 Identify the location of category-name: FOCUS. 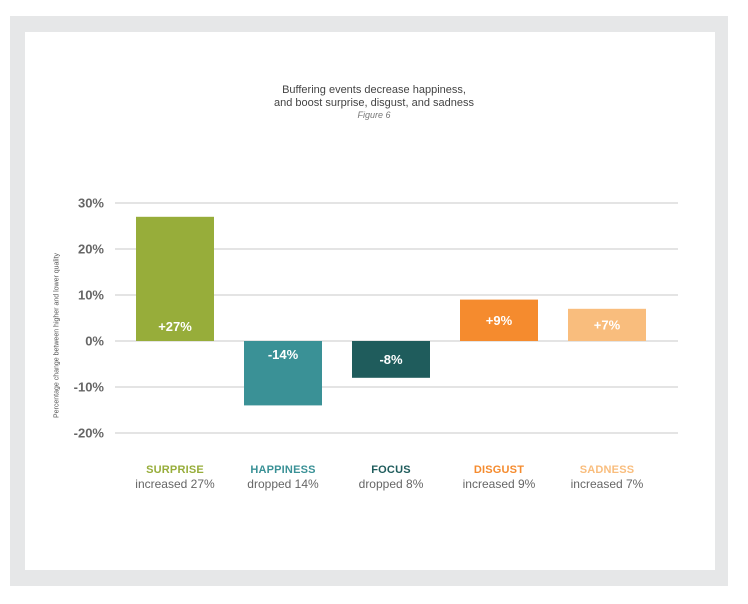
(391, 470).